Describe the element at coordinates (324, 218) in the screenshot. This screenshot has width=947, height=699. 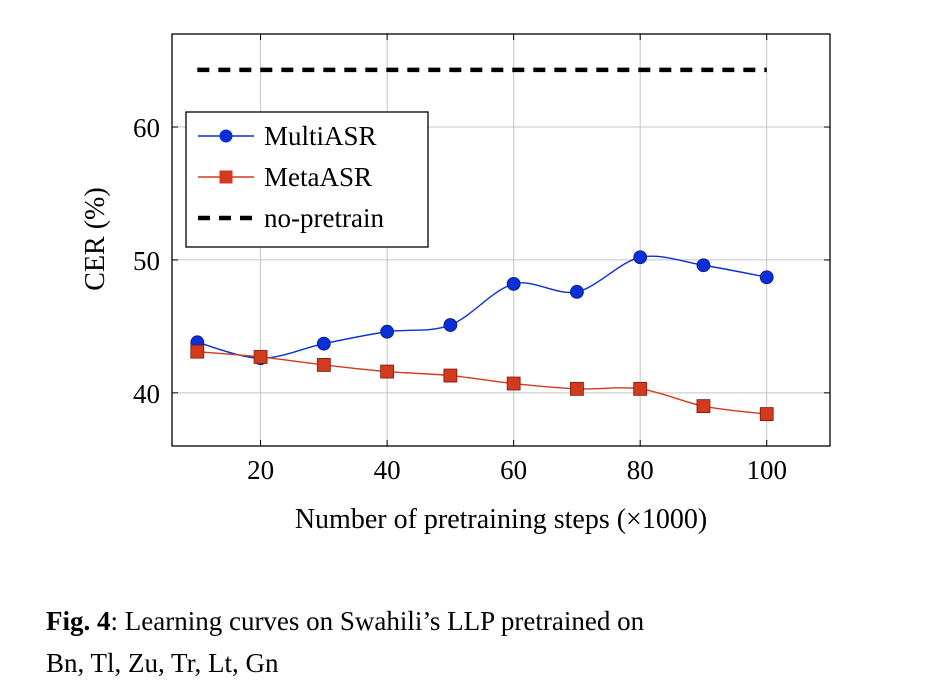
I see `legend-label-no-pretrain: no-pretrain` at that location.